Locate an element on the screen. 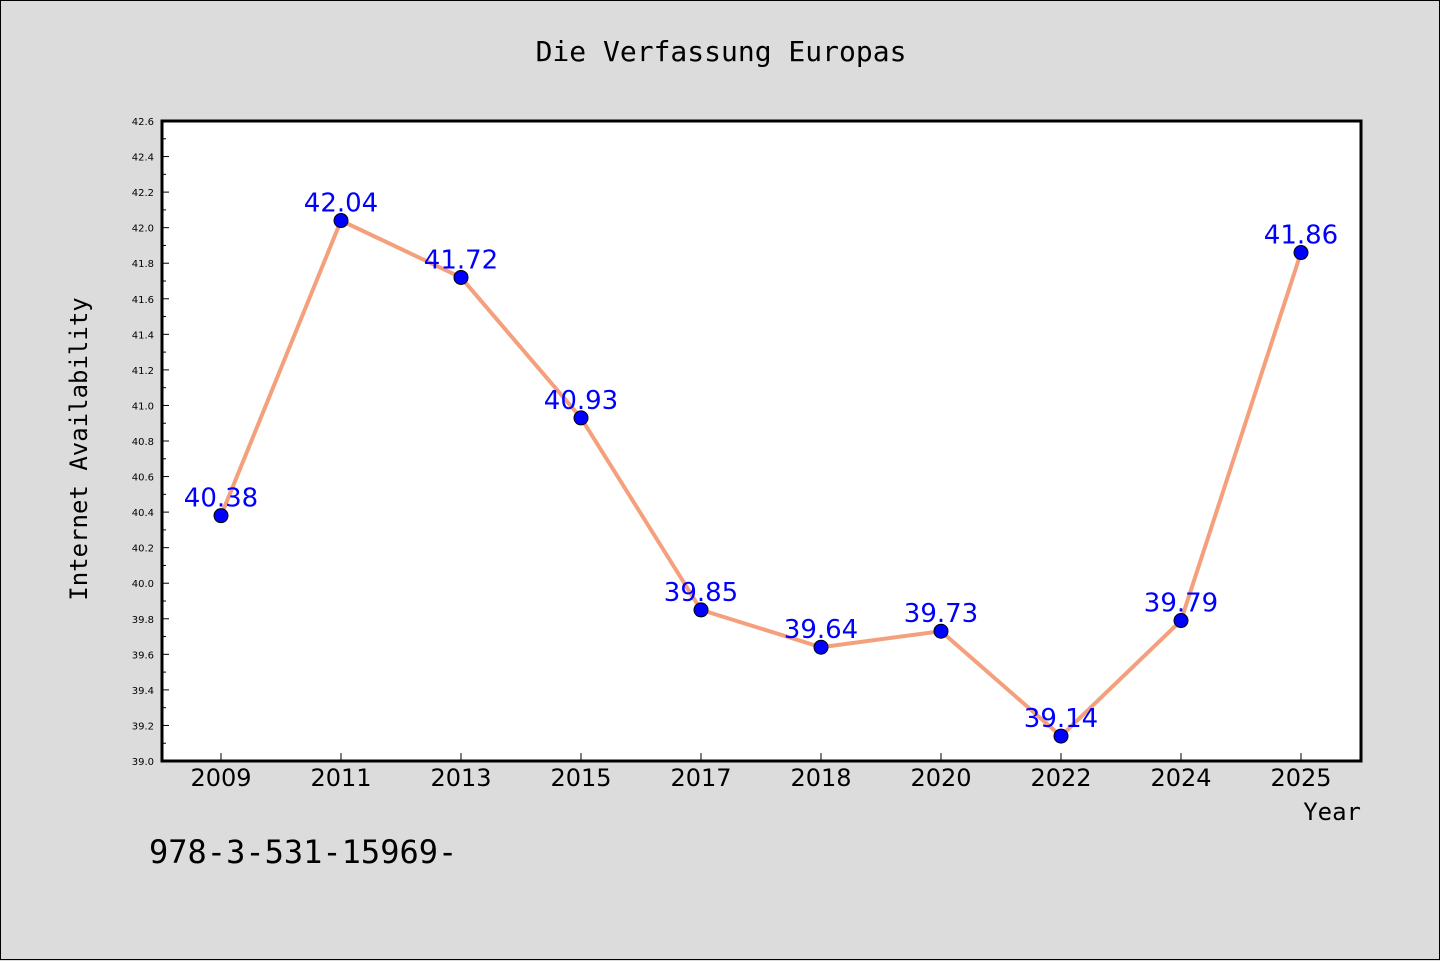 This screenshot has height=961, width=1440. y-tick-label: 40.8 is located at coordinates (143, 442).